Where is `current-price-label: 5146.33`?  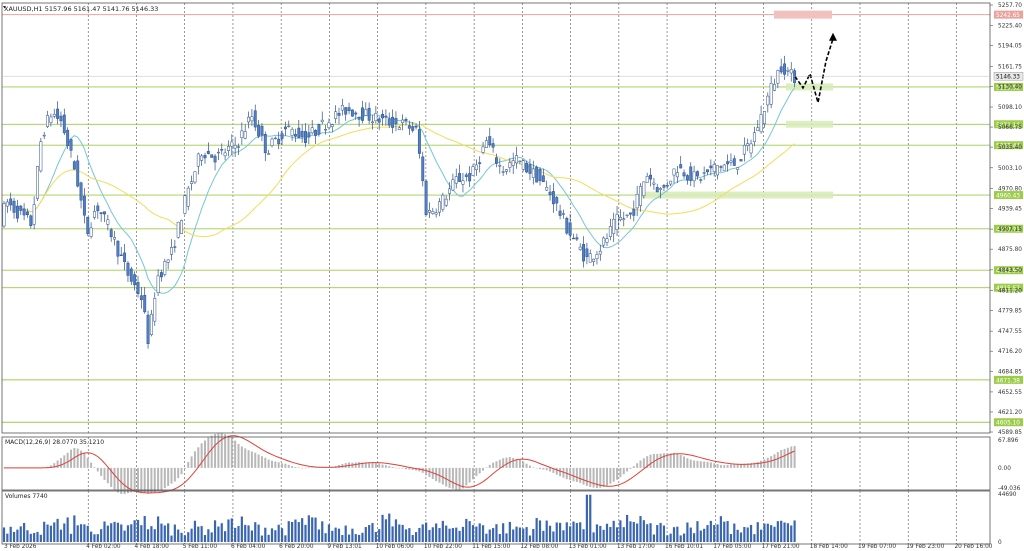 current-price-label: 5146.33 is located at coordinates (1008, 78).